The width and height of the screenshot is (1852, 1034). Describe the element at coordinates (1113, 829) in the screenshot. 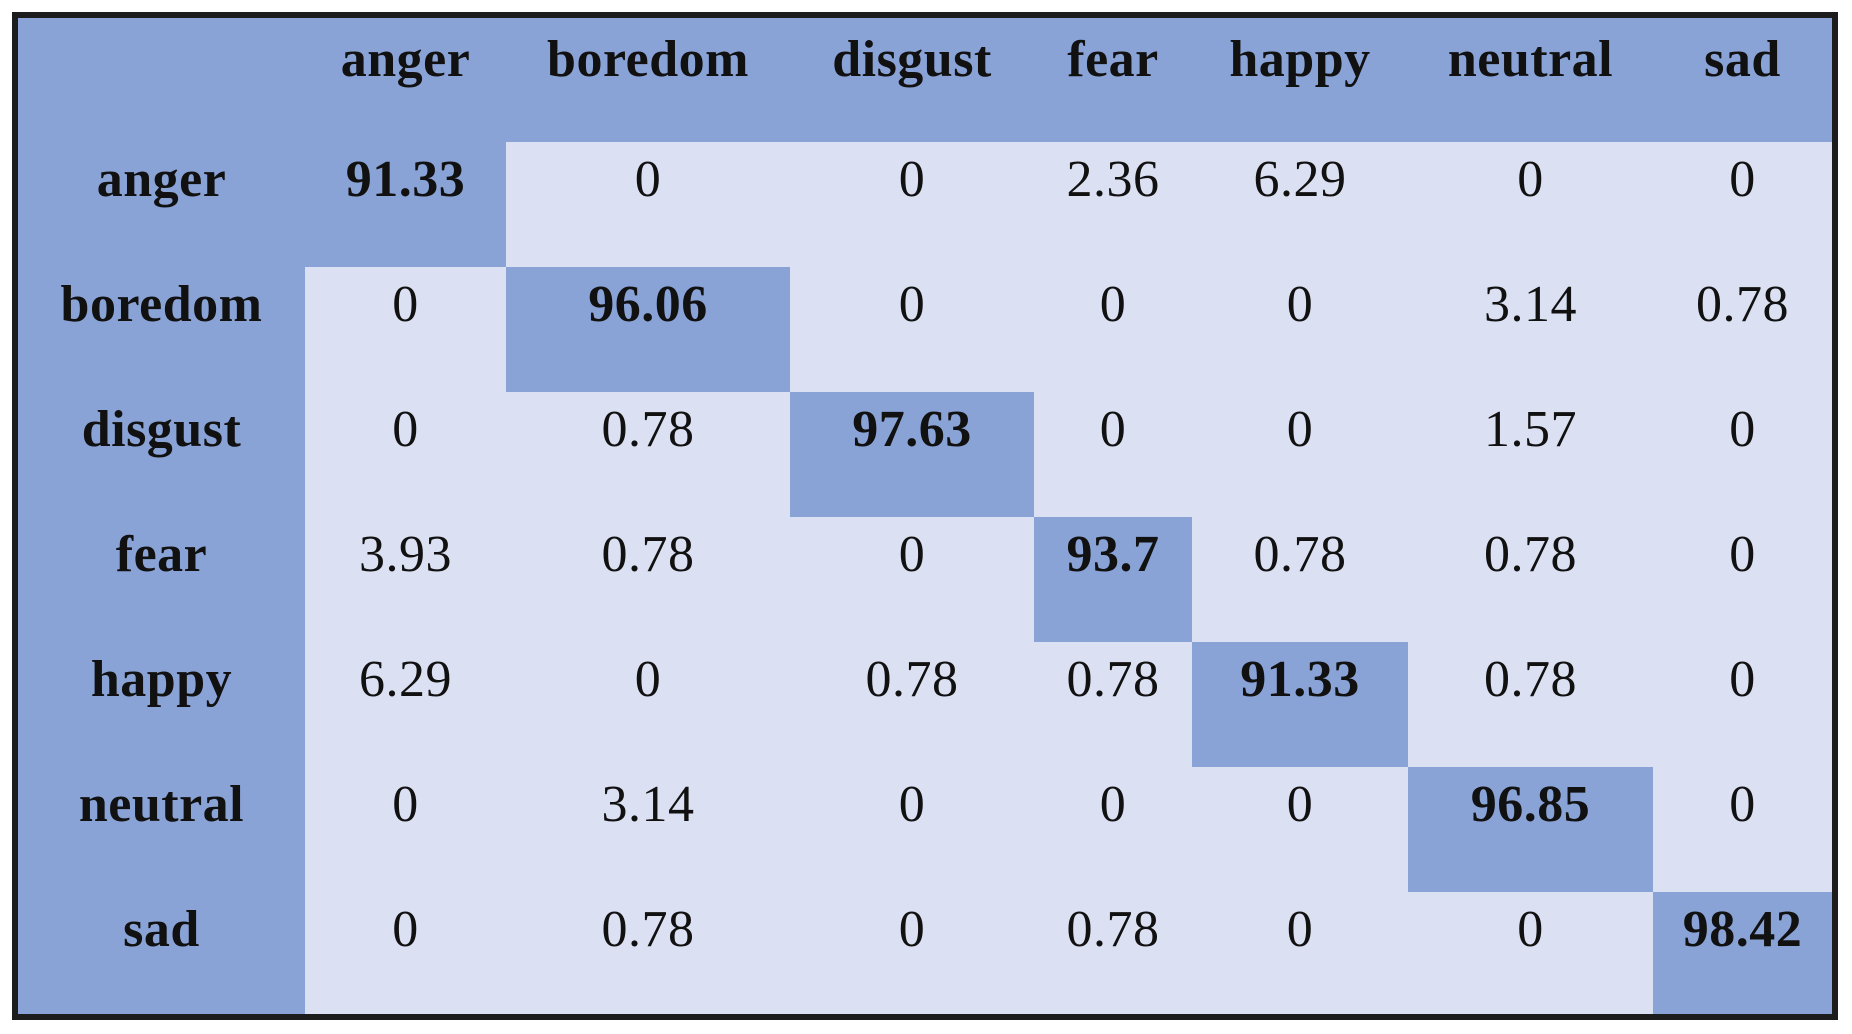

I see `cell-neutral-fear: 0` at that location.